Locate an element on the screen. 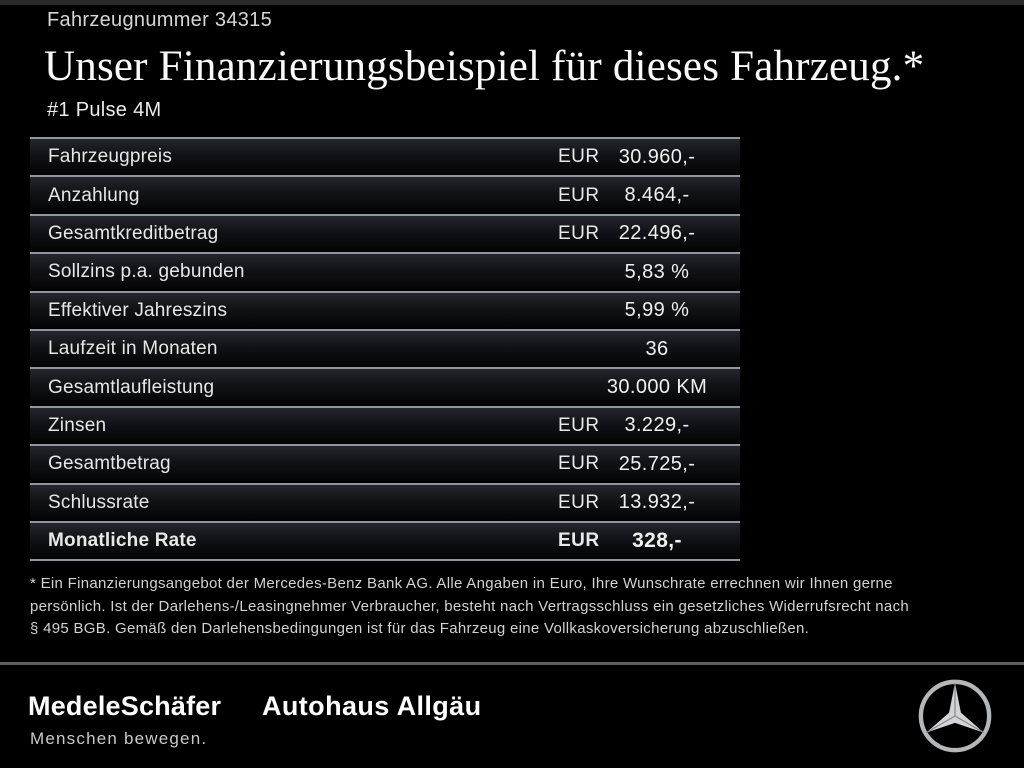 This screenshot has width=1024, height=768. row-value: 30.000 KM is located at coordinates (657, 387).